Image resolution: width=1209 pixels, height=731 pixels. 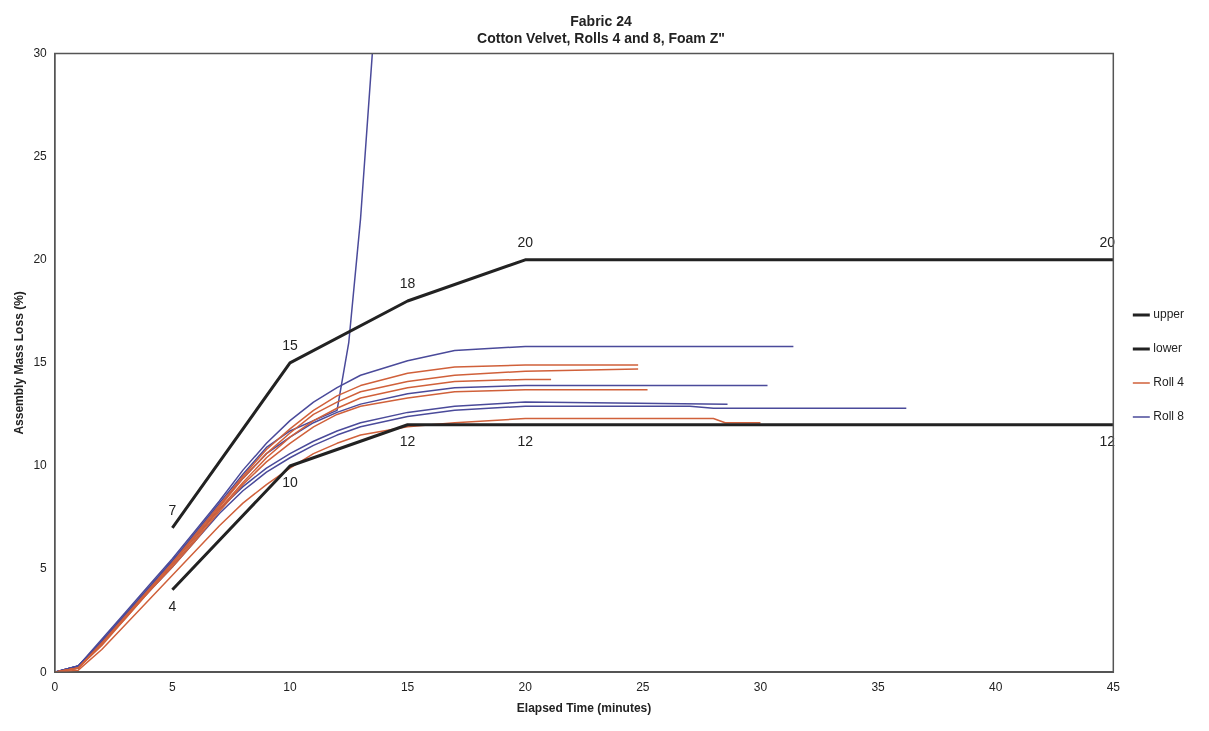 I want to click on legend-label: Roll 4, so click(x=1169, y=382).